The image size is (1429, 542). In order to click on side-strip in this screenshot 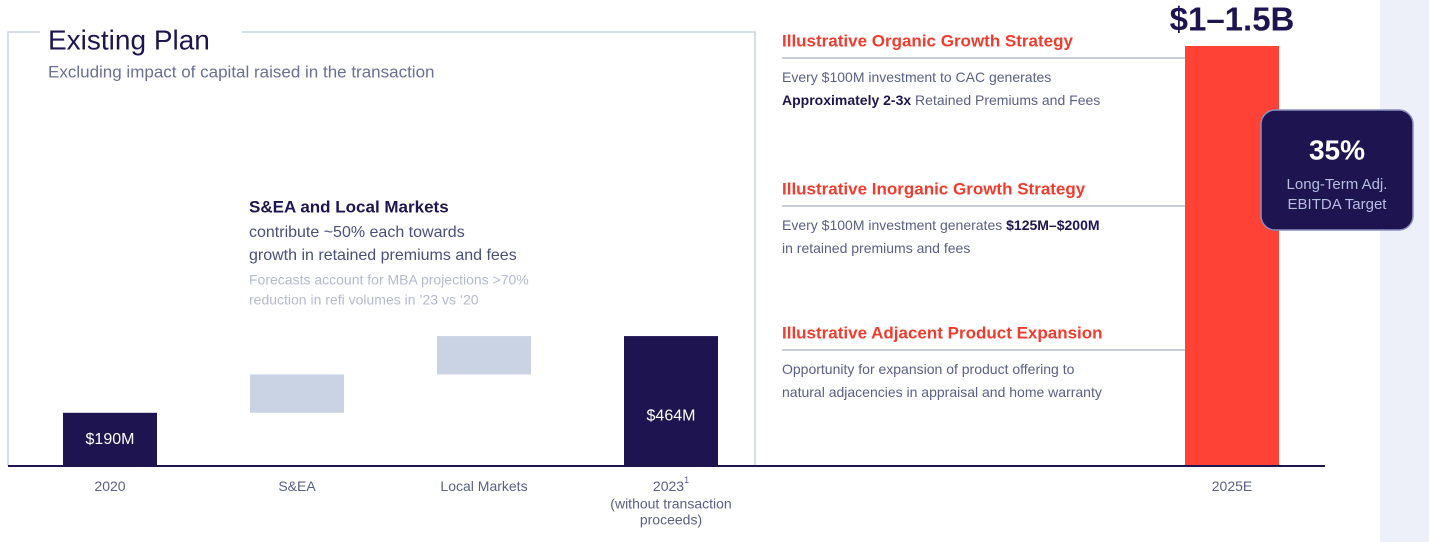, I will do `click(1404, 271)`.